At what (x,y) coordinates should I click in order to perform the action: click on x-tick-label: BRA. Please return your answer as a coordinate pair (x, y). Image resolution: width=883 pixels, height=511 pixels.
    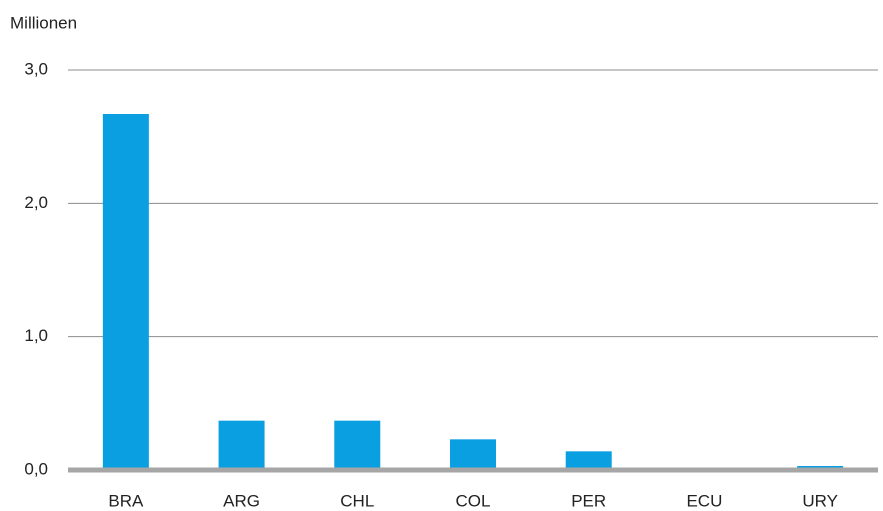
    Looking at the image, I should click on (126, 500).